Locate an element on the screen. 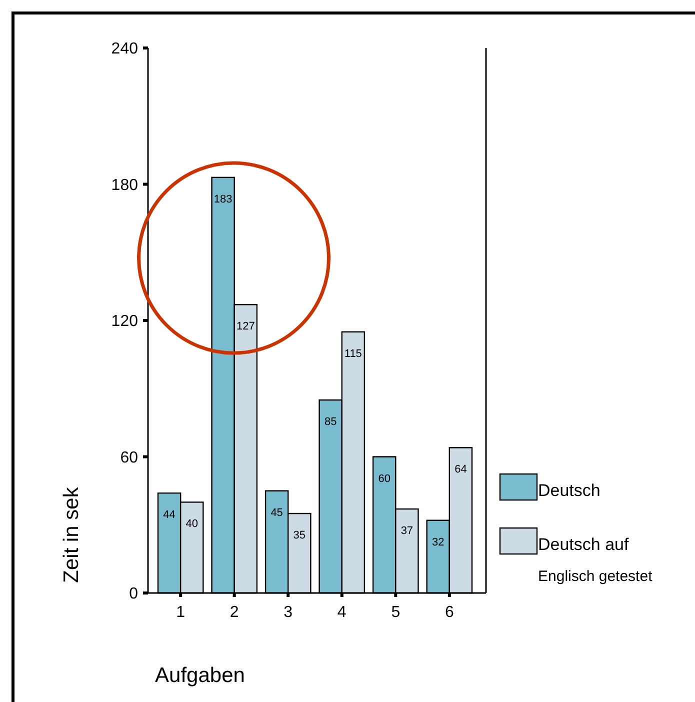 Image resolution: width=695 pixels, height=702 pixels. data-label: 60 is located at coordinates (384, 478).